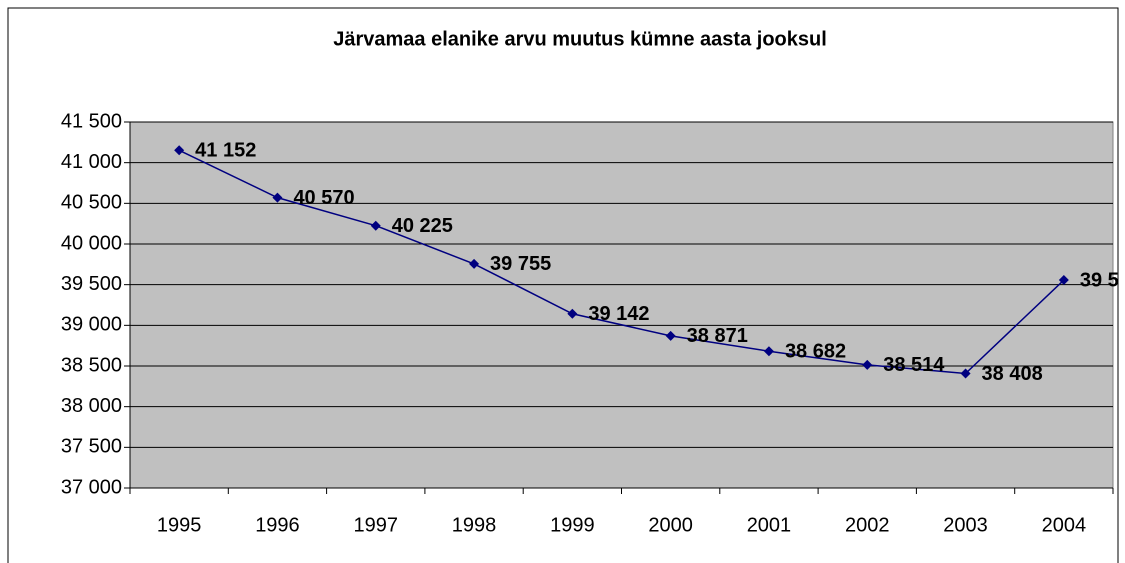 Image resolution: width=1125 pixels, height=563 pixels. What do you see at coordinates (618, 314) in the screenshot?
I see `data-label: 39 142` at bounding box center [618, 314].